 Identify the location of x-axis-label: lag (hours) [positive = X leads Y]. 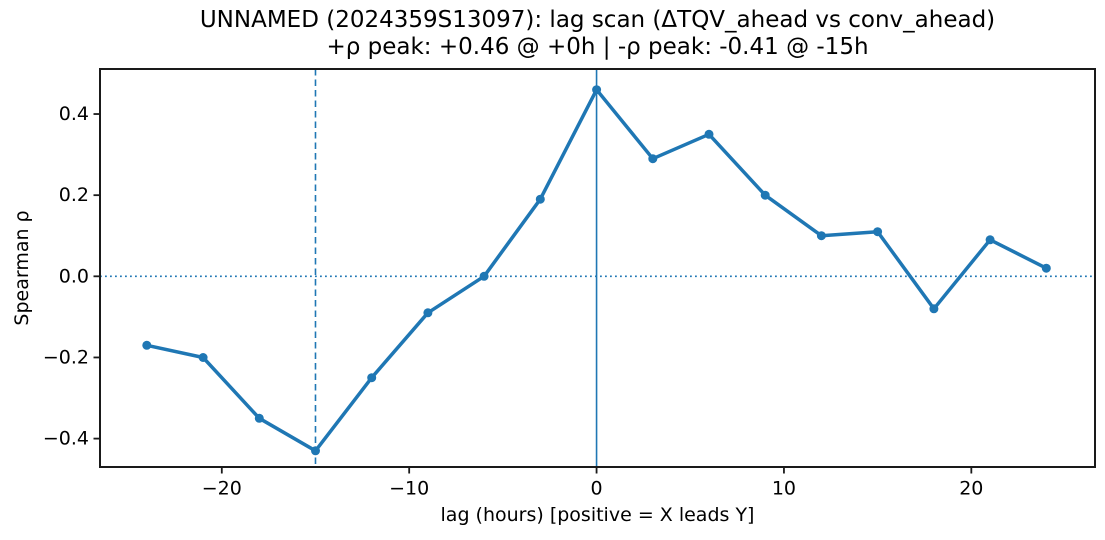
(597, 515).